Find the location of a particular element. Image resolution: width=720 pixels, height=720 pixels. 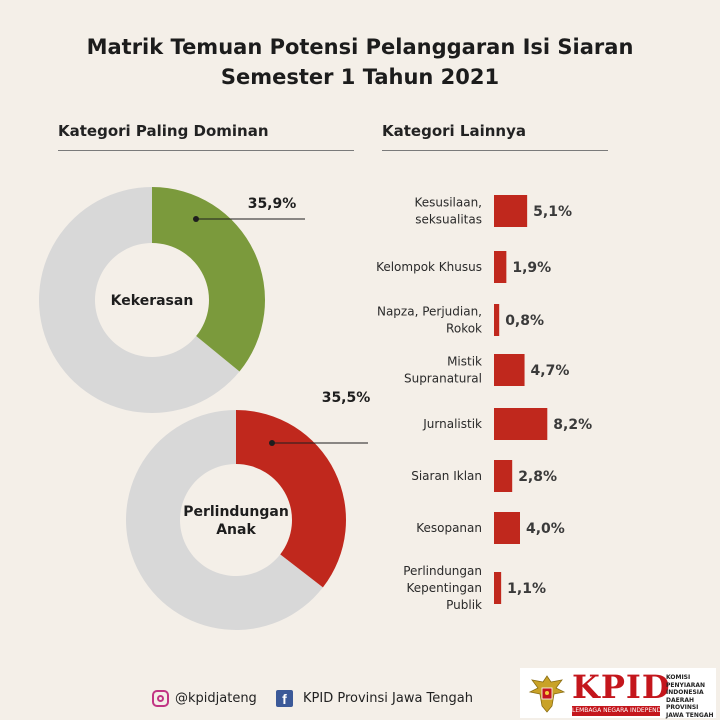

logo-side-line: INDONESIA is located at coordinates (685, 692).